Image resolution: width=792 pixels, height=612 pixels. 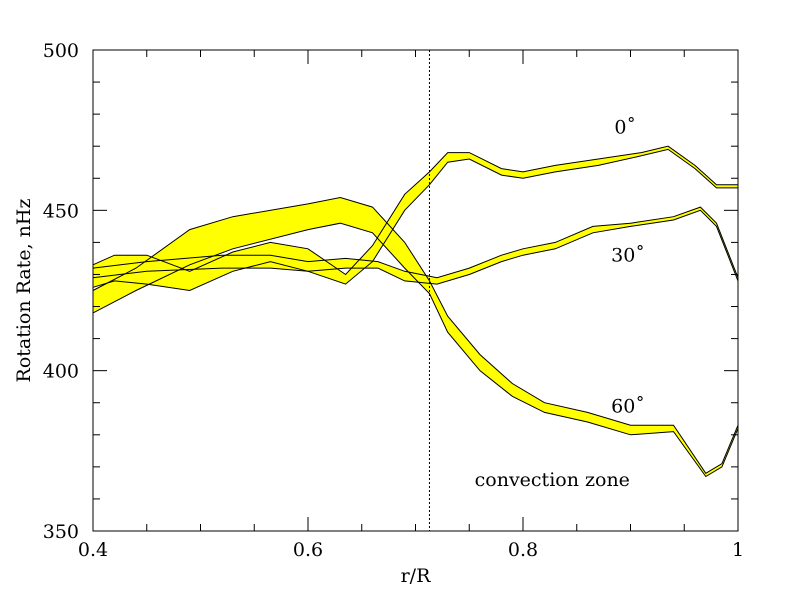 I want to click on y-tick-label: 450, so click(x=61, y=211).